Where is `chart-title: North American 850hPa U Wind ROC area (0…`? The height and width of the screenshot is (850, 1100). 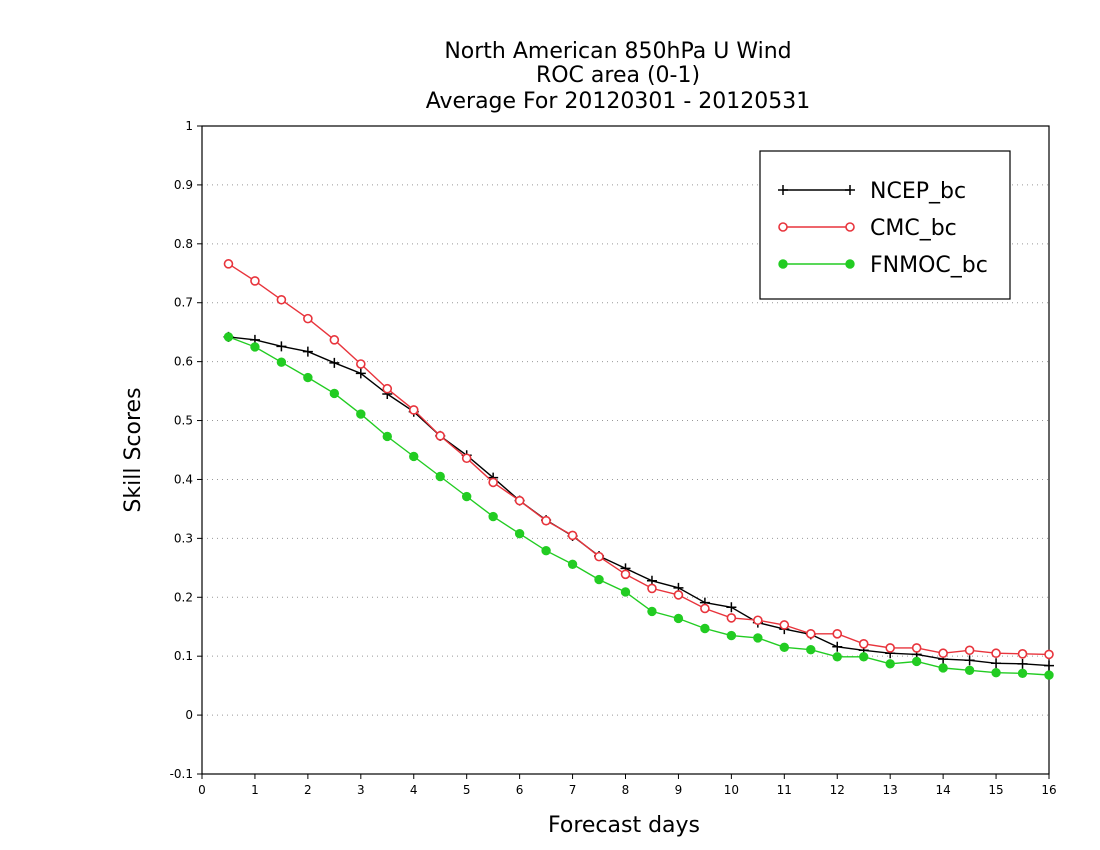
chart-title: North American 850hPa U Wind ROC area (0… is located at coordinates (618, 76).